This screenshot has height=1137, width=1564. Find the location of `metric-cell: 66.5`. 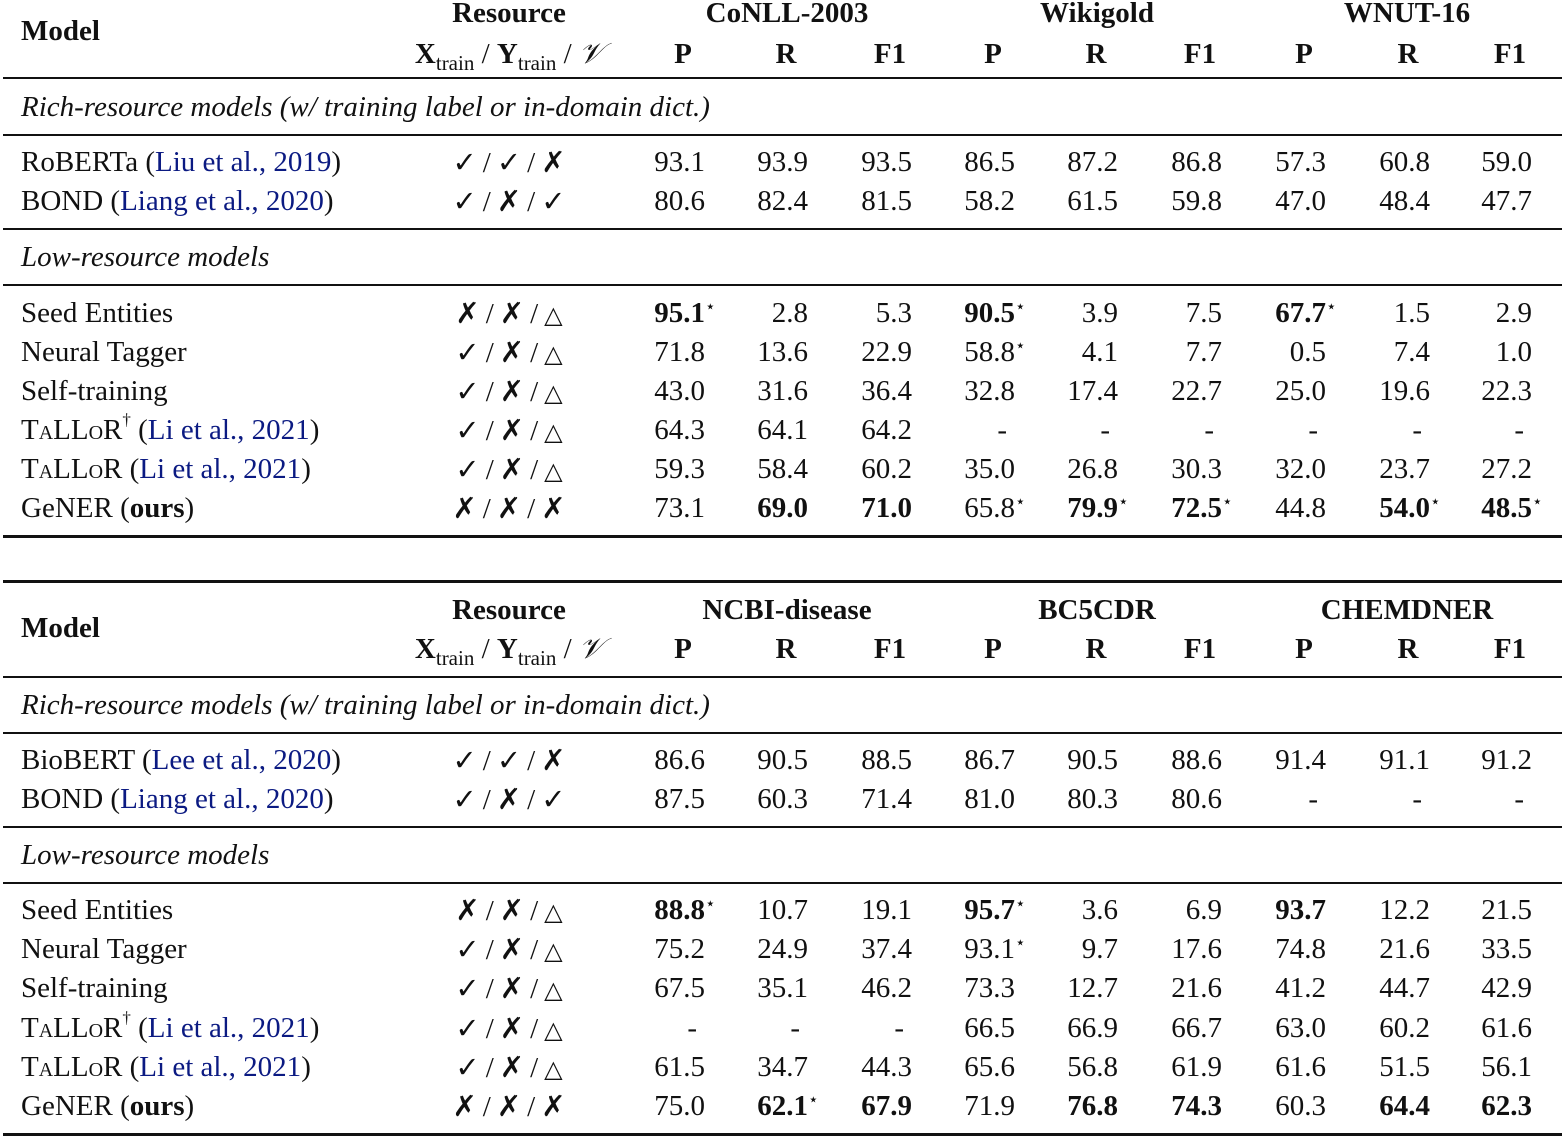

metric-cell: 66.5 is located at coordinates (970, 1028).